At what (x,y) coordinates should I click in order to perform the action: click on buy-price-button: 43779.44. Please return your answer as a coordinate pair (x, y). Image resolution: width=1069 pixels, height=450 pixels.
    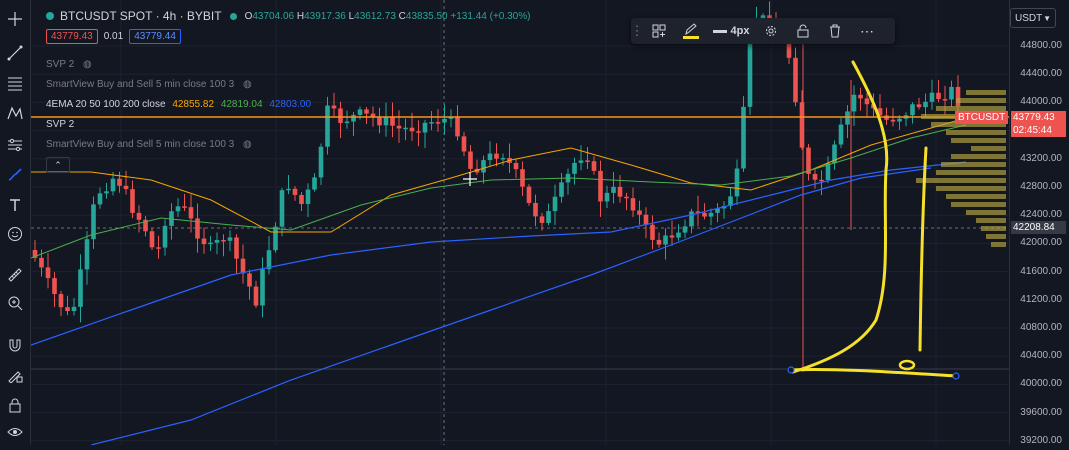
    Looking at the image, I should click on (155, 36).